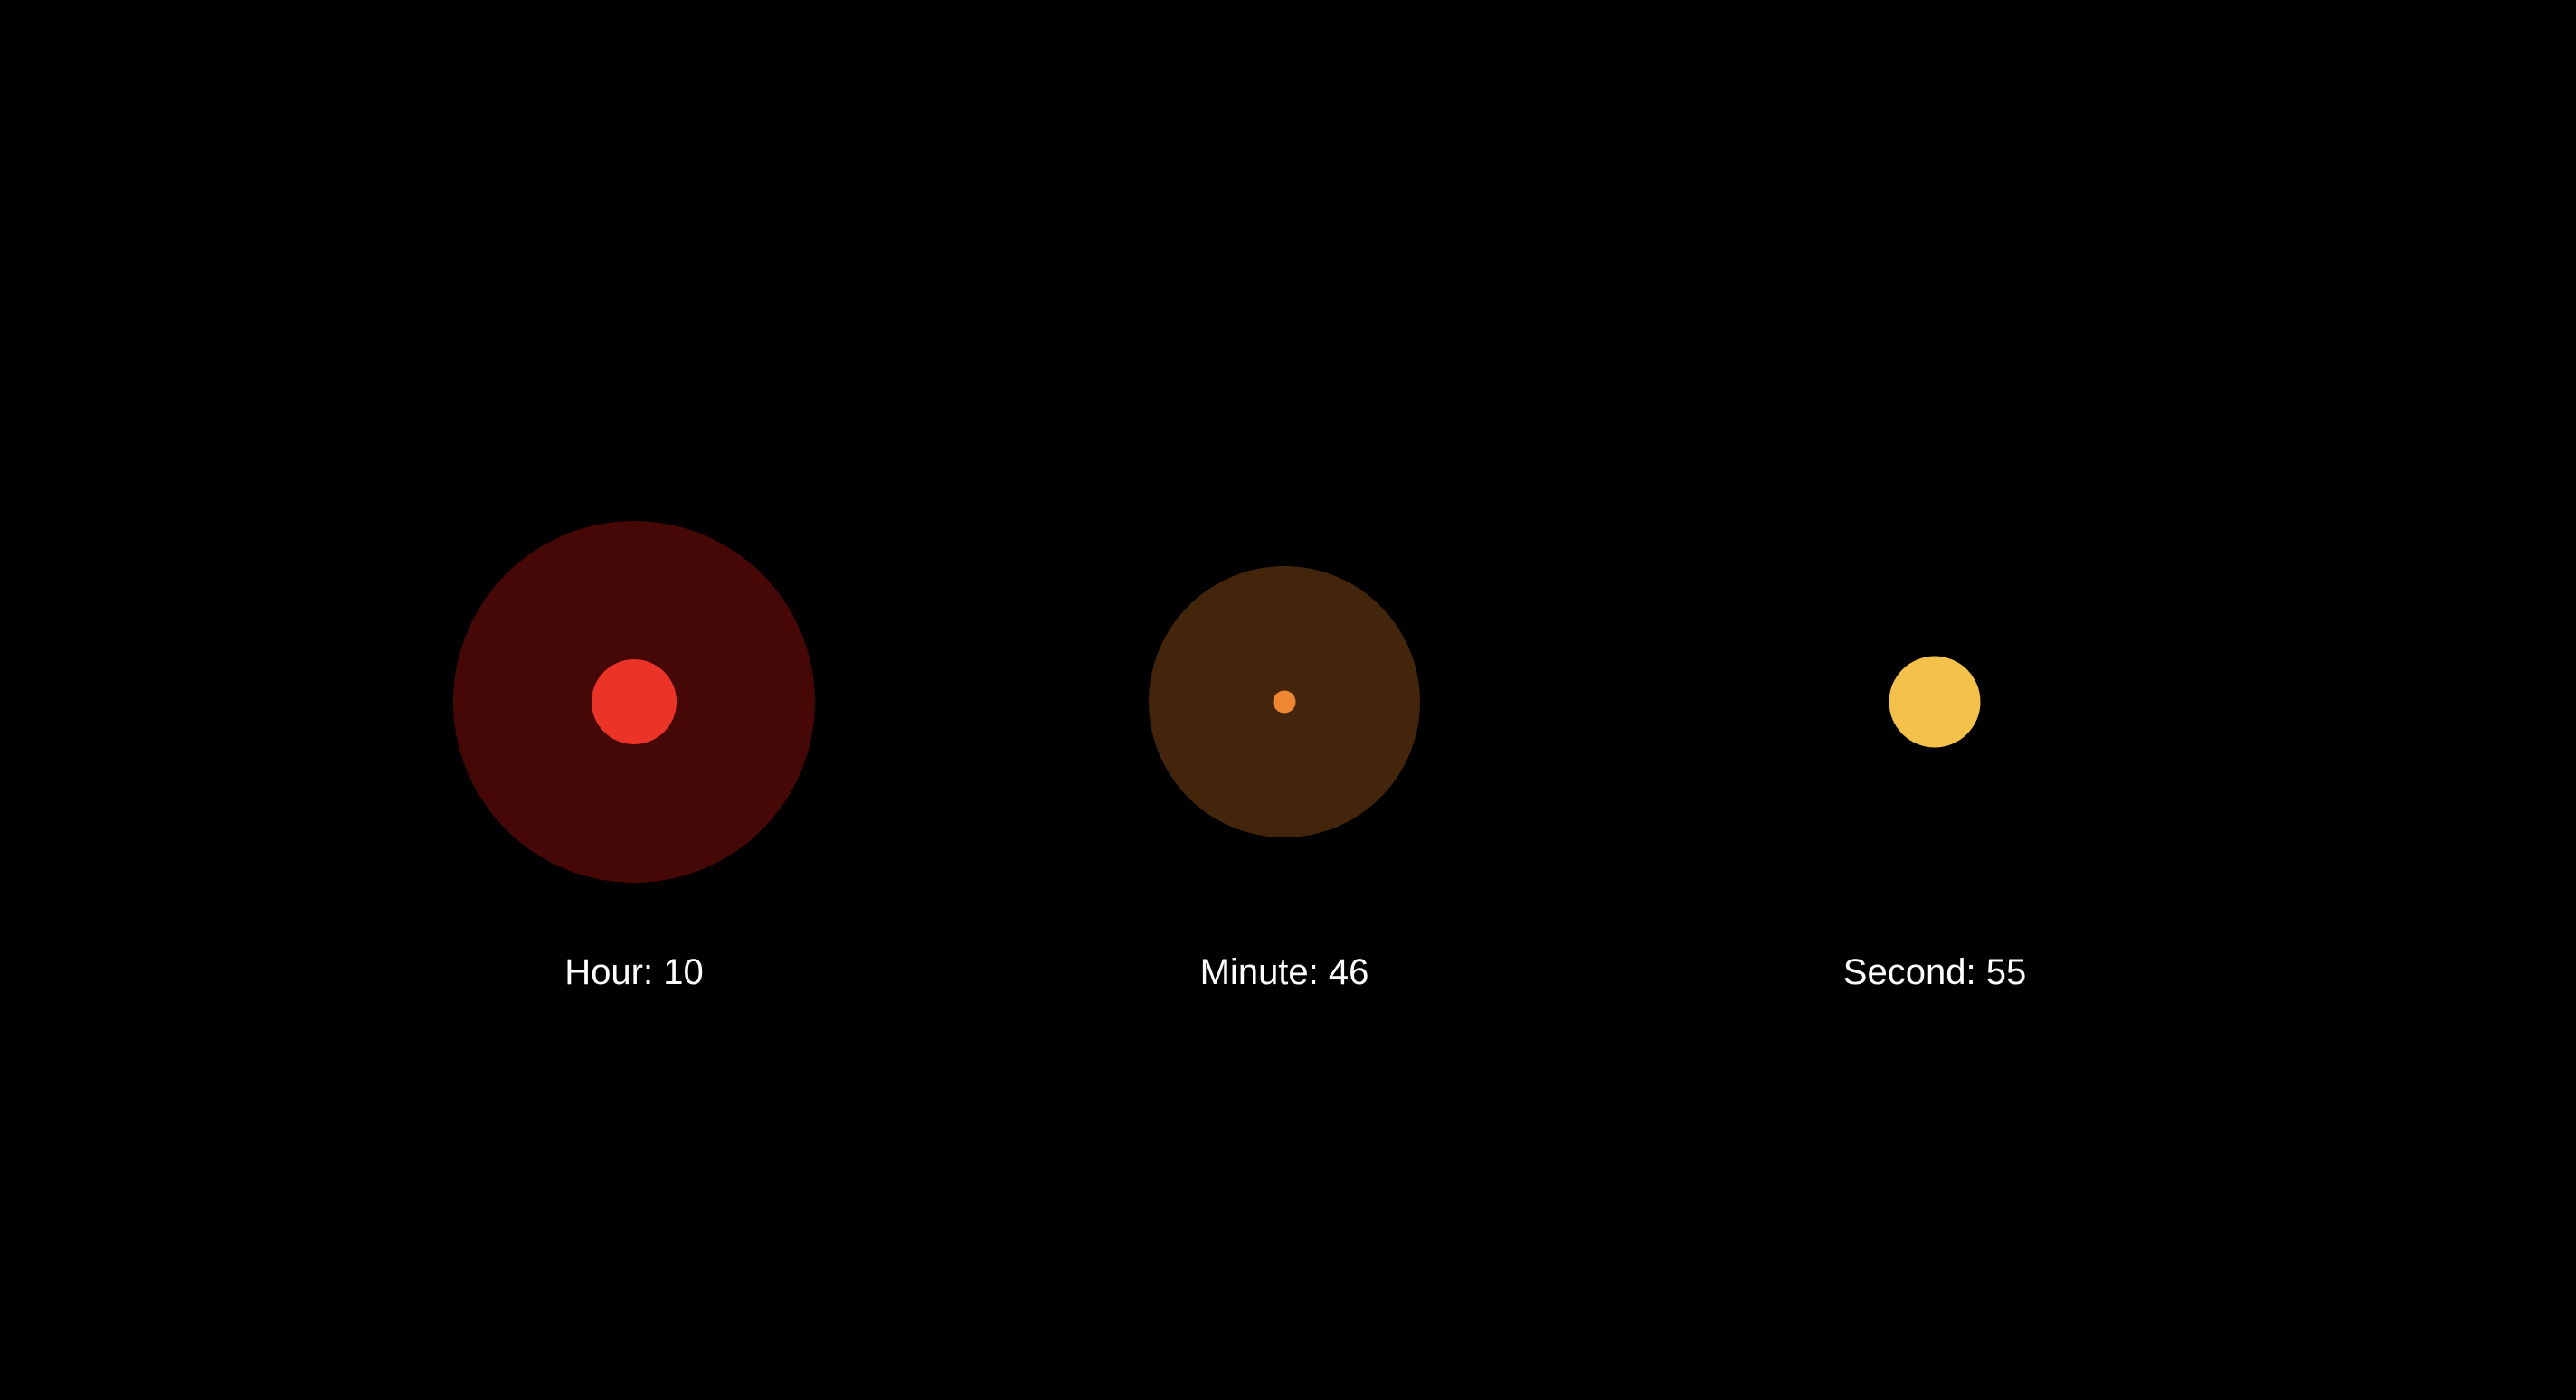 The image size is (2576, 1400). I want to click on minute-core, so click(1284, 702).